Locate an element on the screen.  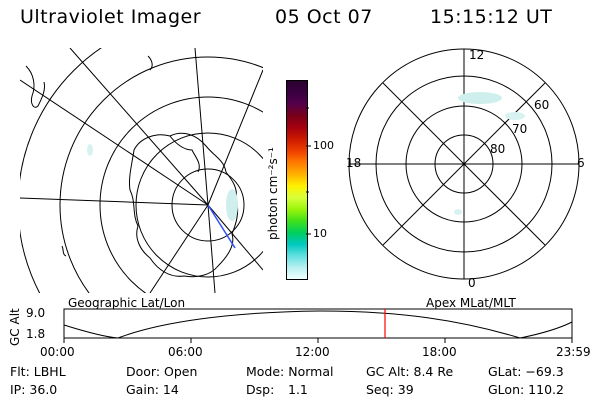
mlt-label-0: 0 is located at coordinates (472, 283).